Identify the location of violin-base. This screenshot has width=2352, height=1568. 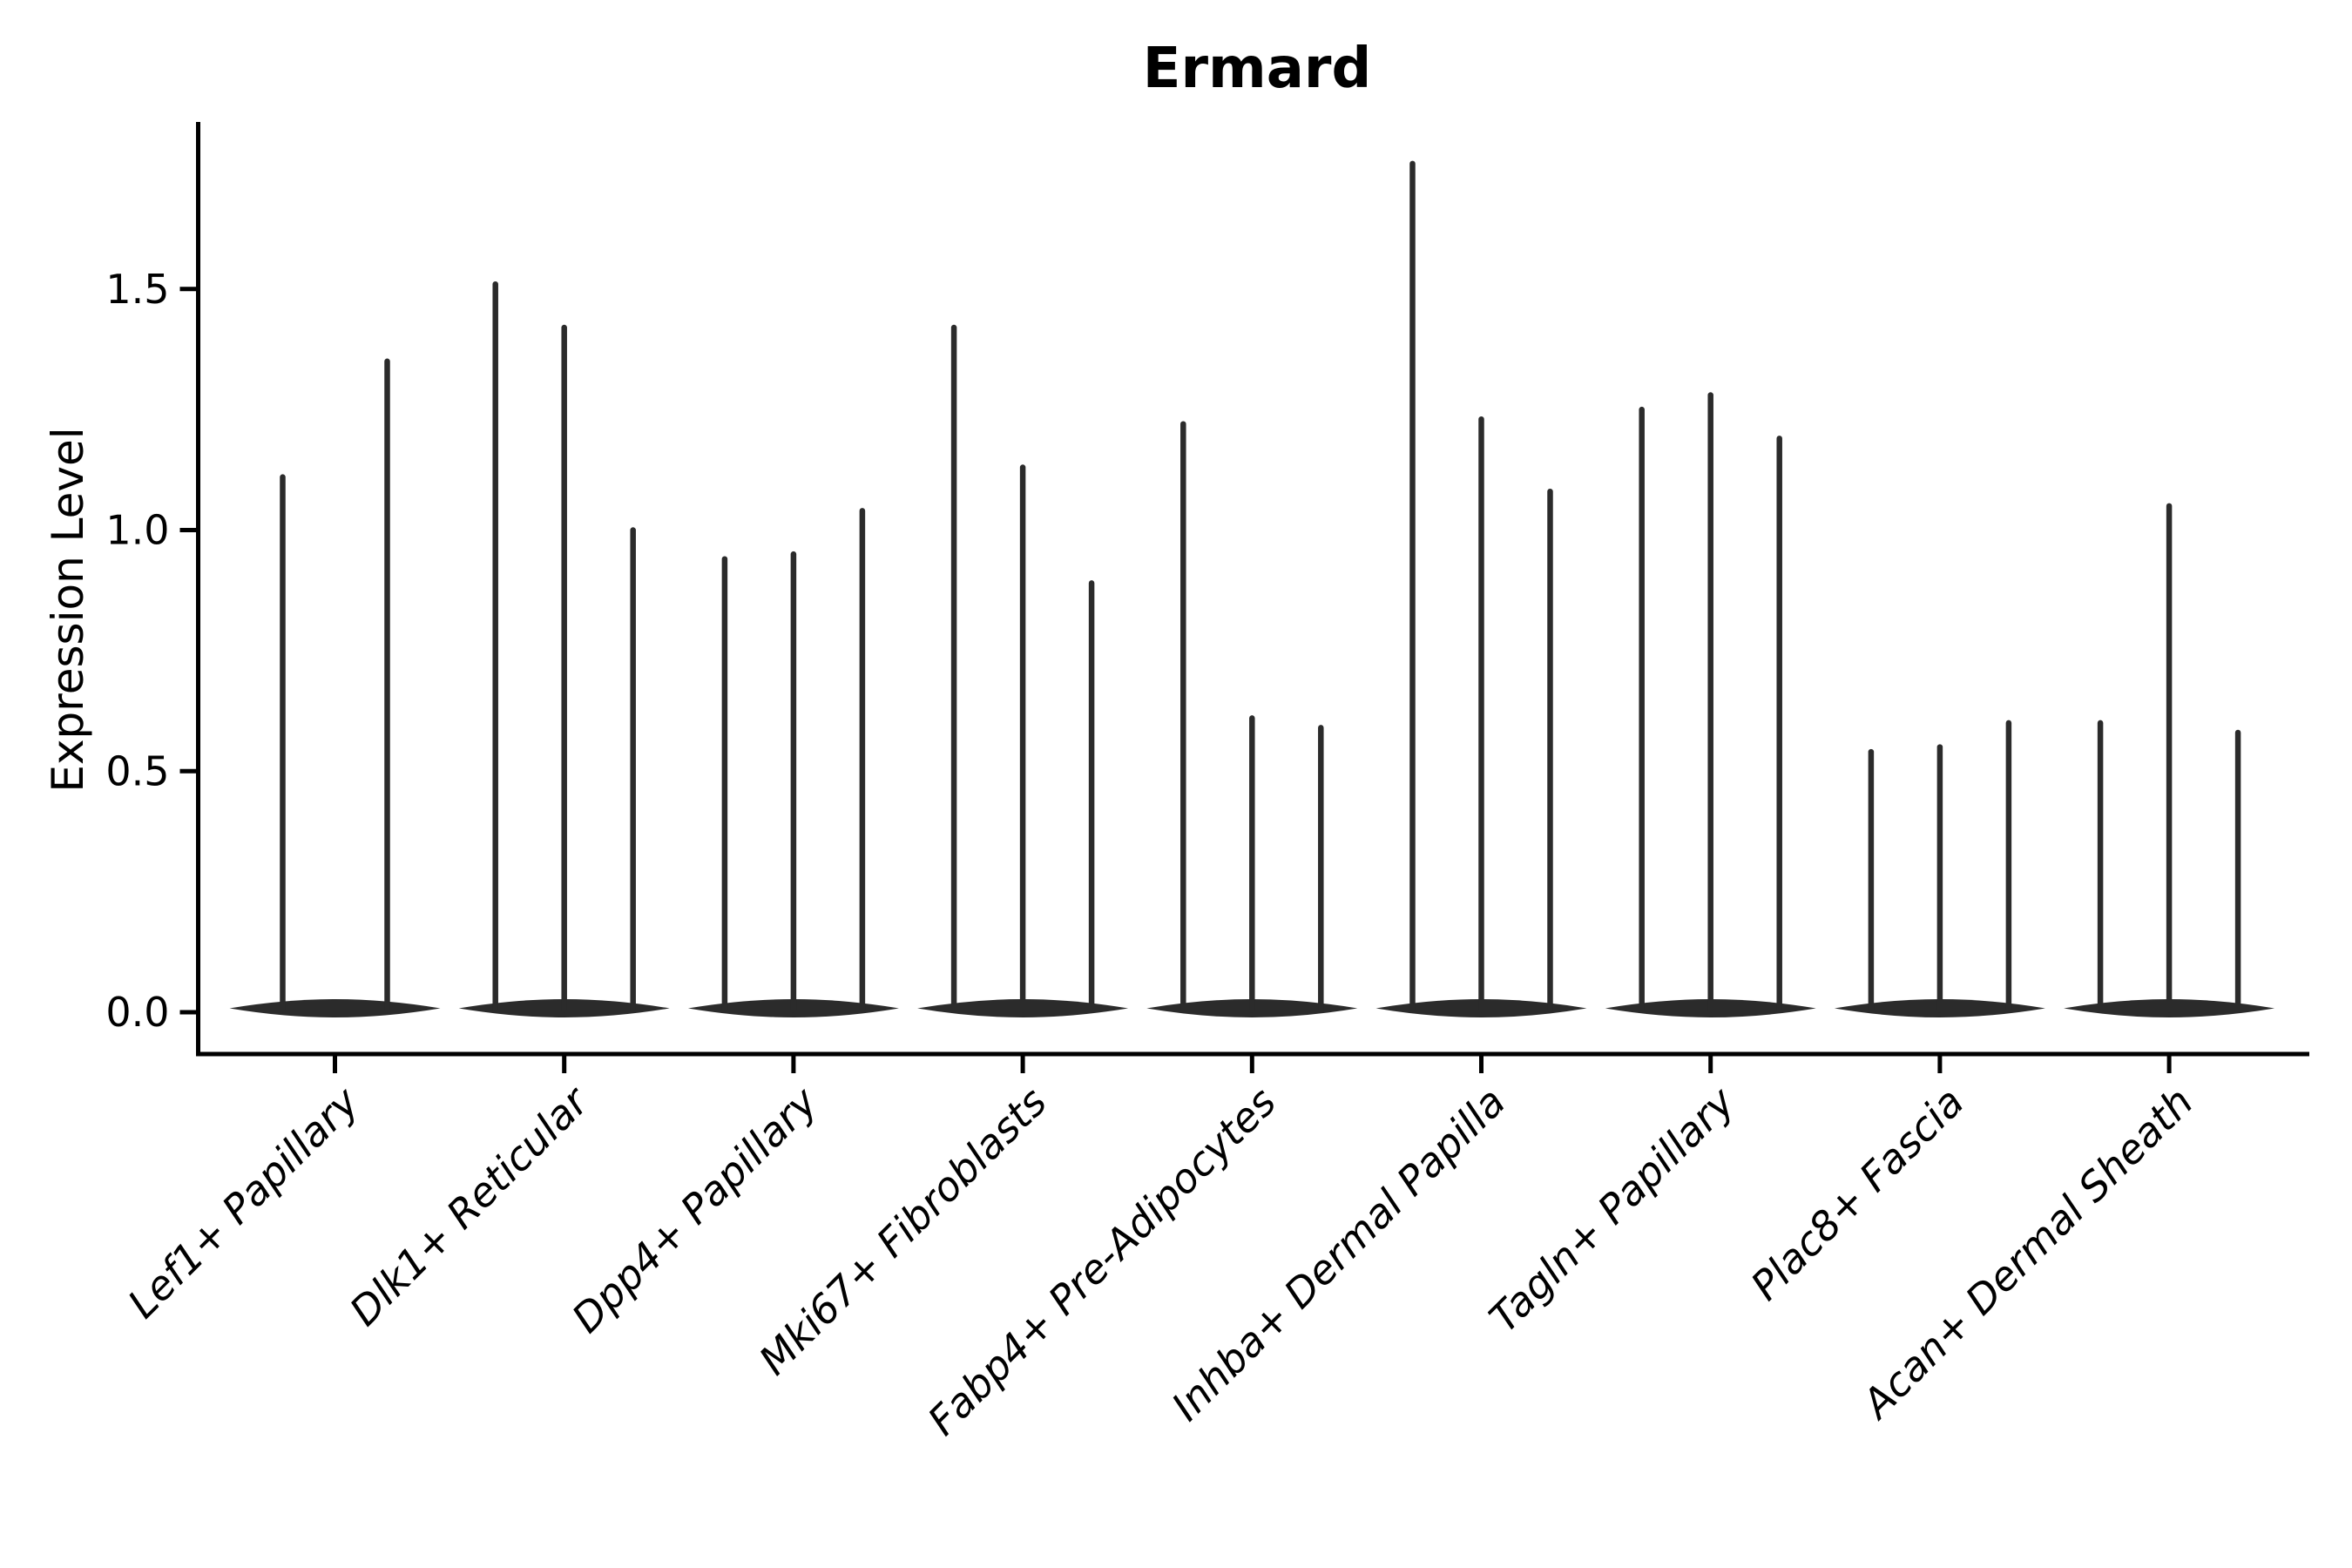
(335, 1008).